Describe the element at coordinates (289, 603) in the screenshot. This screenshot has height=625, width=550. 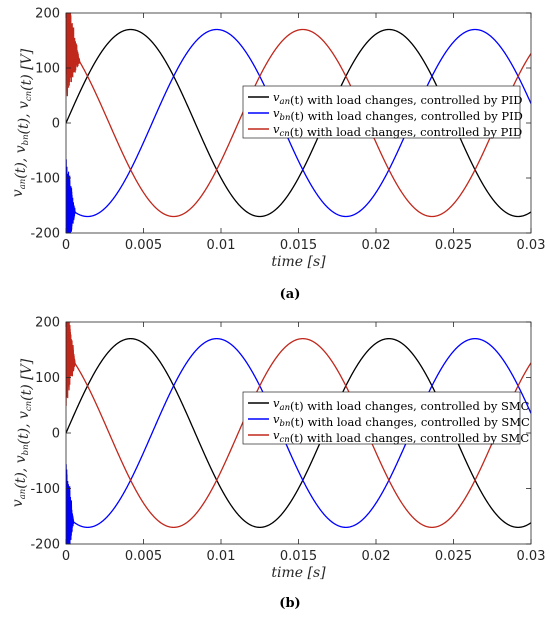
I see `panel-caption: (b)` at that location.